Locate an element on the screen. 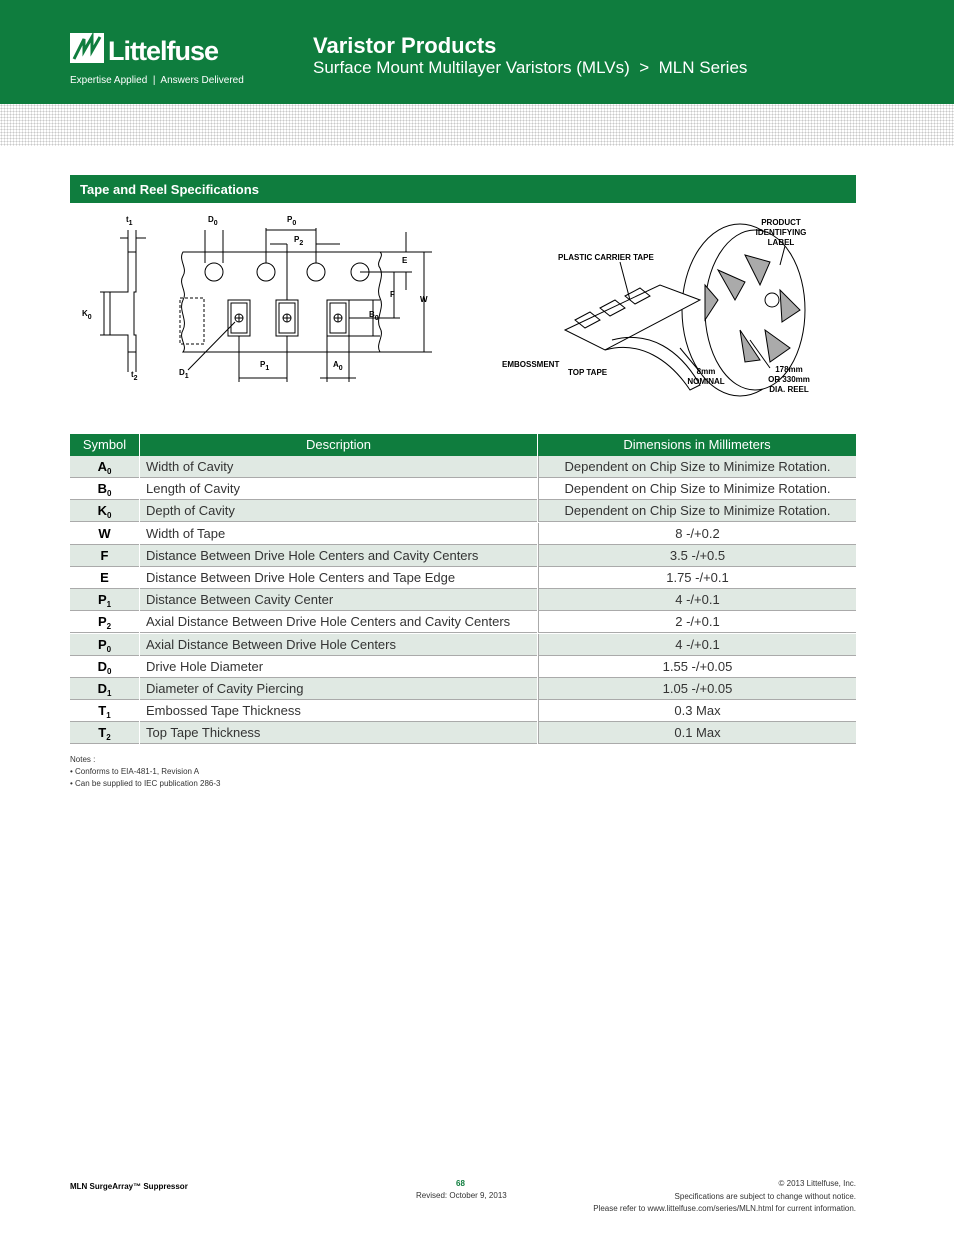 The width and height of the screenshot is (954, 1235). label-main: E is located at coordinates (405, 260).